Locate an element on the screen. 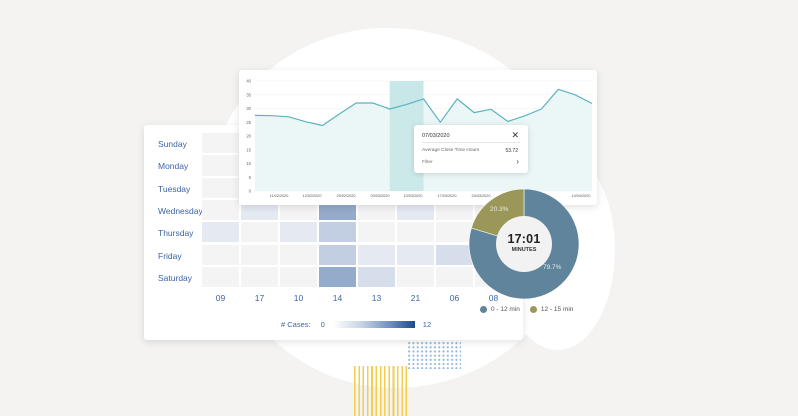 This screenshot has width=798, height=416. chevron-right-icon: › is located at coordinates (517, 161).